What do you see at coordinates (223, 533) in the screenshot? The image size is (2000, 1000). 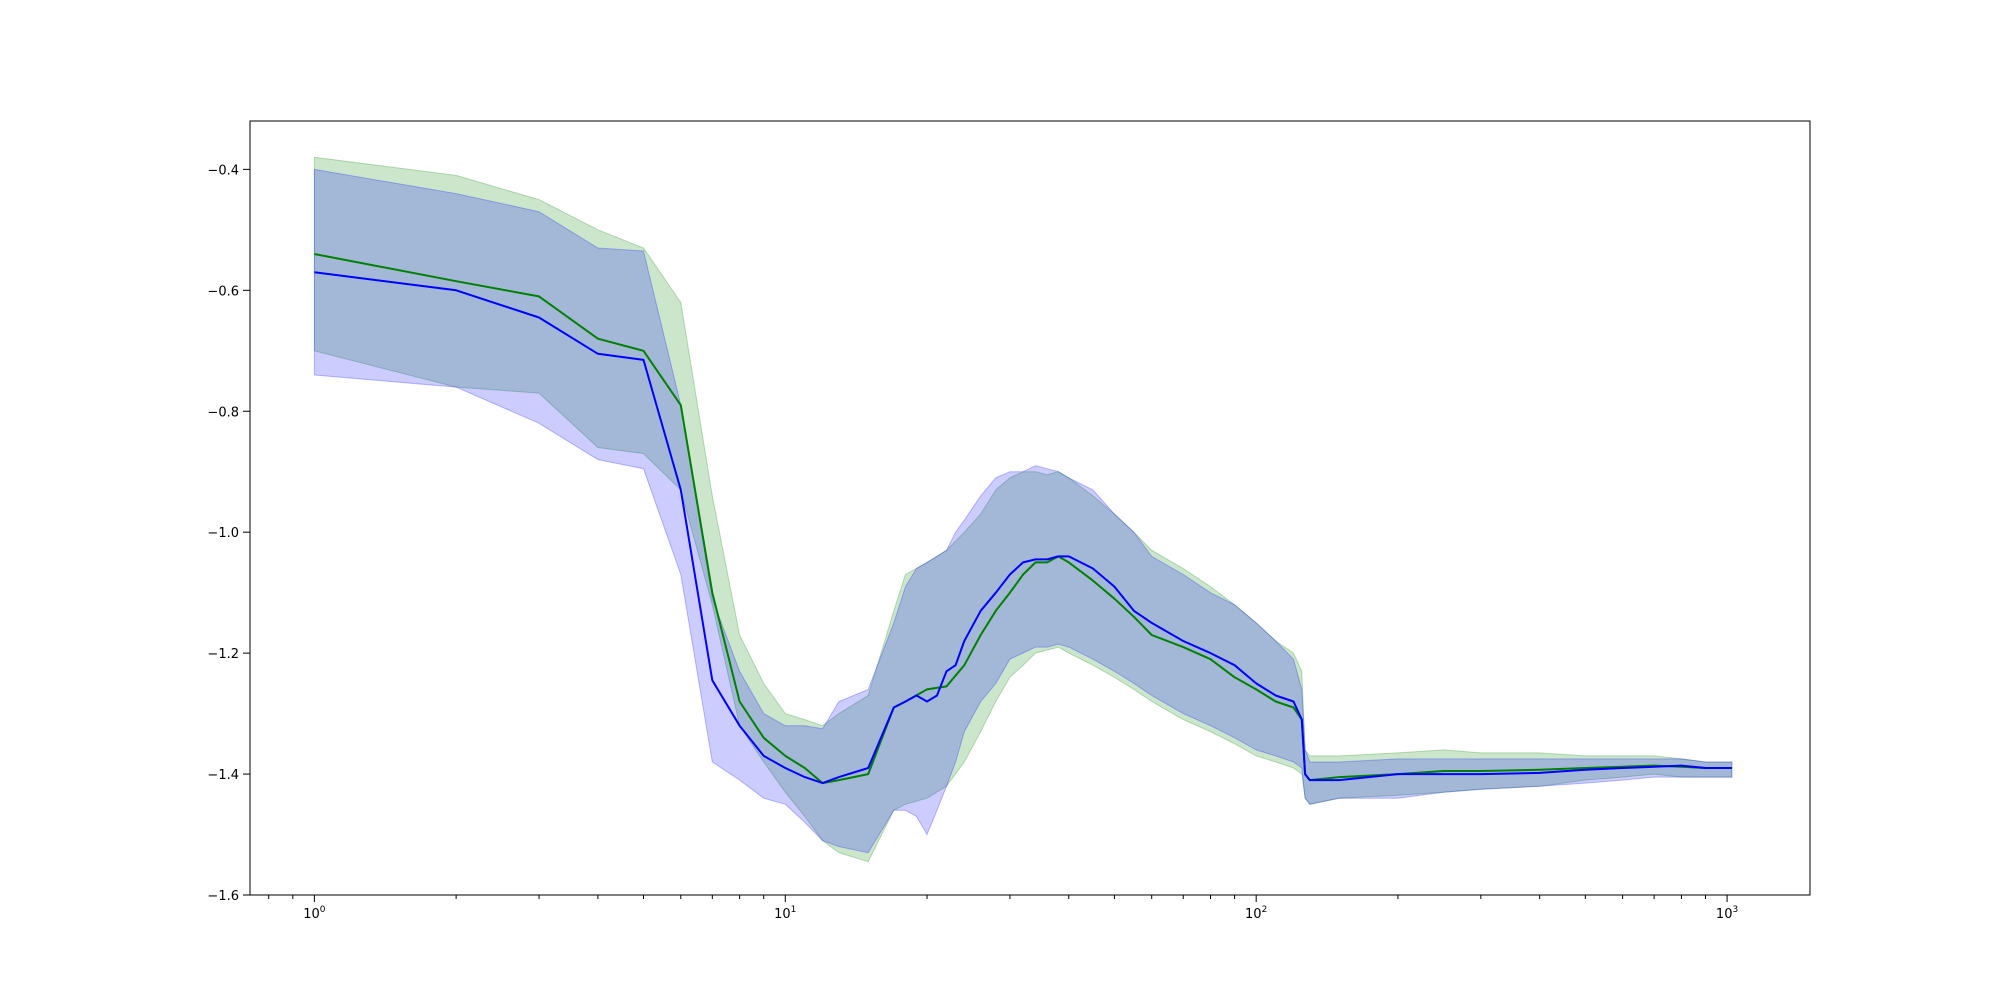 I see `y-tick-label-3: −1.0` at bounding box center [223, 533].